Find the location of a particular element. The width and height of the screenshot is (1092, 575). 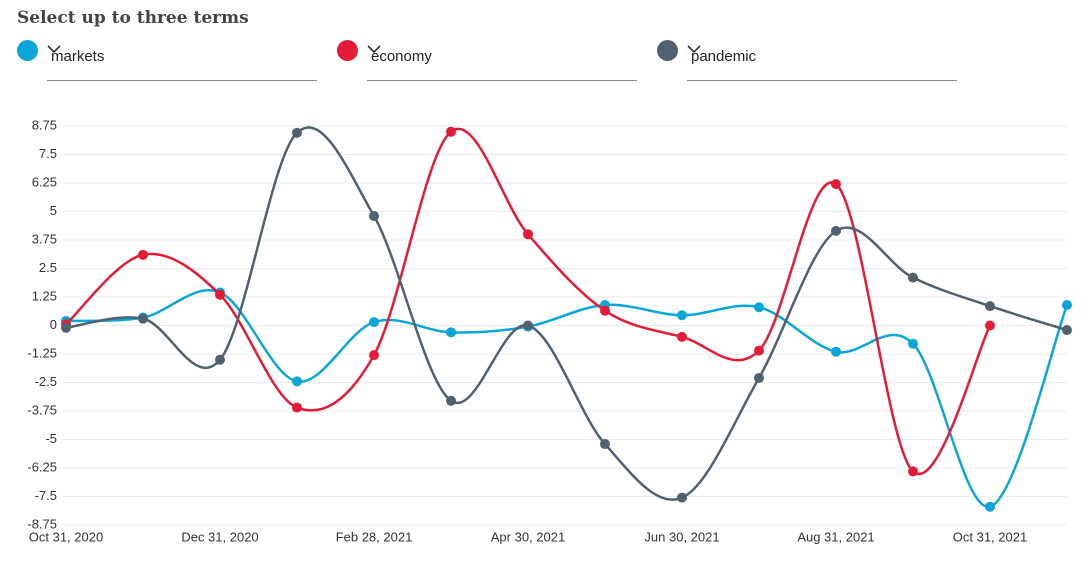

legend-label: economy is located at coordinates (401, 56).